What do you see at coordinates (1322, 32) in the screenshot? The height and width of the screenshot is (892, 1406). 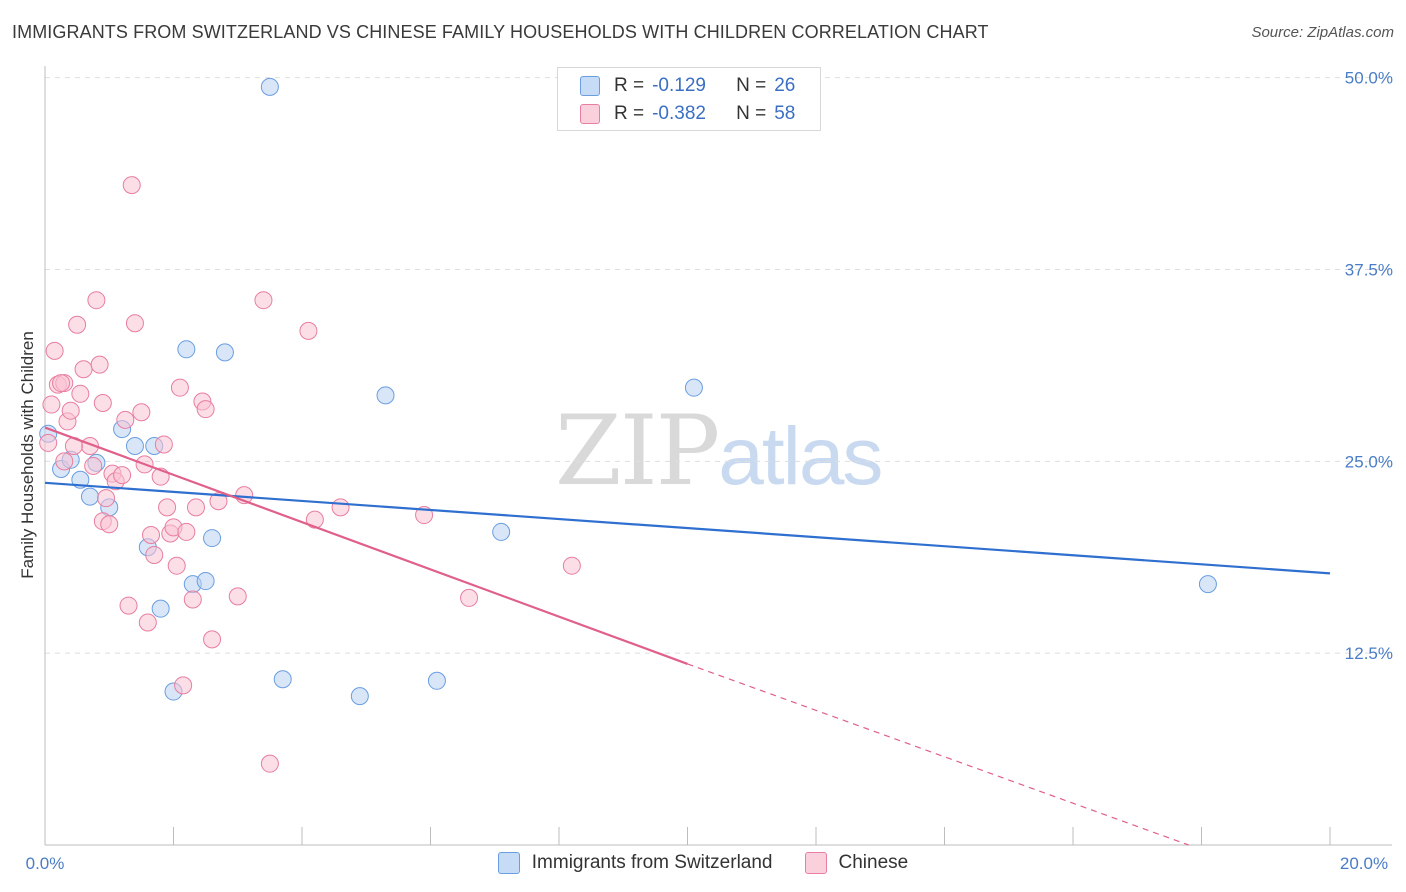 I see `source-credit: Source: ZipAtlas.com` at bounding box center [1322, 32].